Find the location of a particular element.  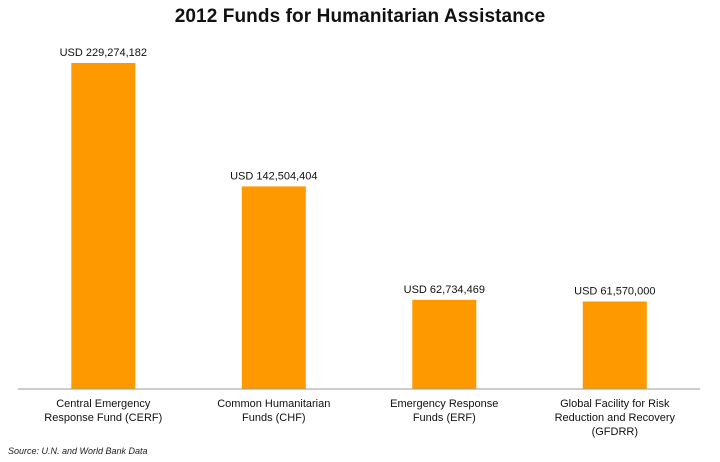

category-label-line: (GFDRR) is located at coordinates (615, 432).